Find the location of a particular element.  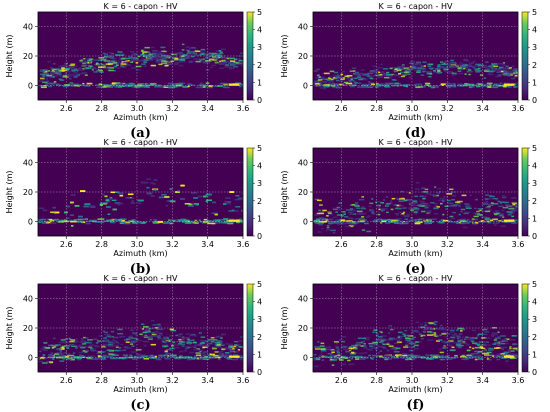

x-tick-label: 2.6 is located at coordinates (341, 380).